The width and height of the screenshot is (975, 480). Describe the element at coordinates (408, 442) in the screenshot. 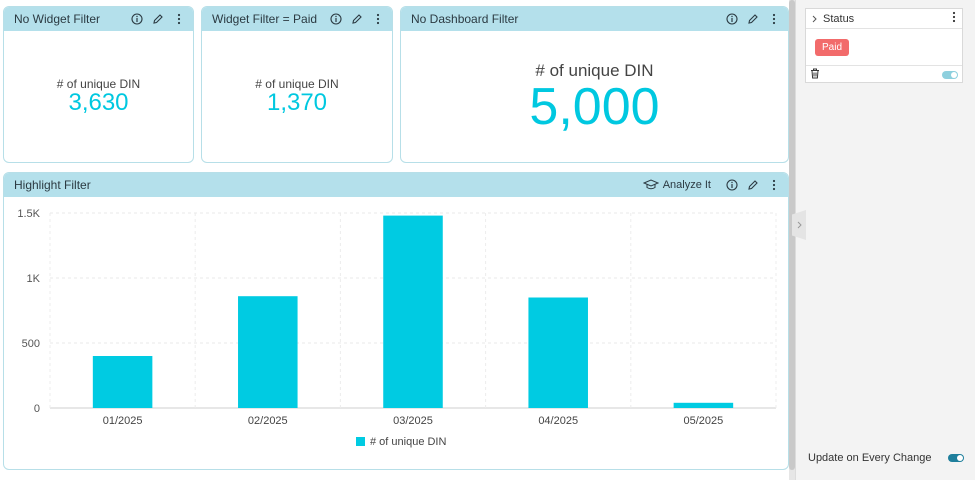

I see `legend-label: # of unique DIN` at that location.